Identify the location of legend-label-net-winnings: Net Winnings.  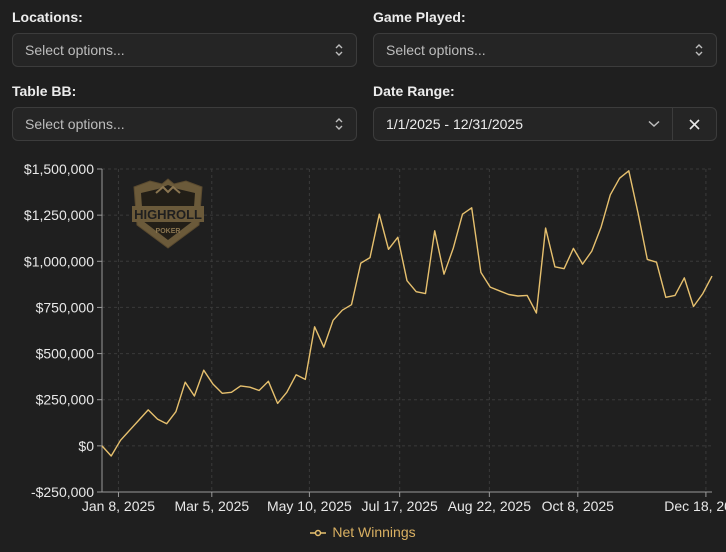
(374, 532).